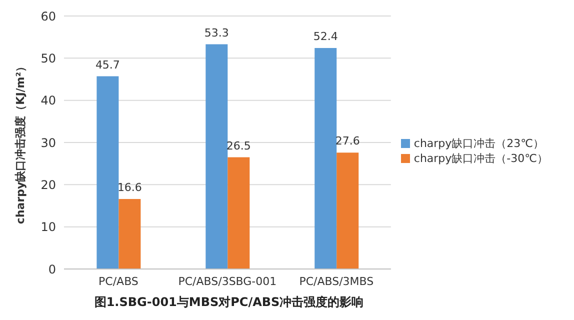 The width and height of the screenshot is (574, 320). I want to click on data-label: 16.6, so click(129, 187).